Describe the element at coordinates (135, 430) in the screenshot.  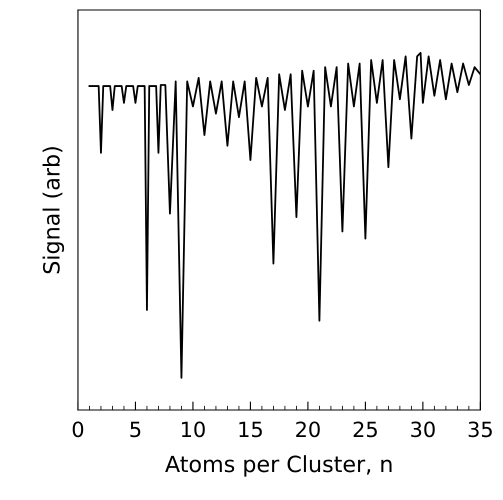
I see `x-tick-label: 5` at that location.